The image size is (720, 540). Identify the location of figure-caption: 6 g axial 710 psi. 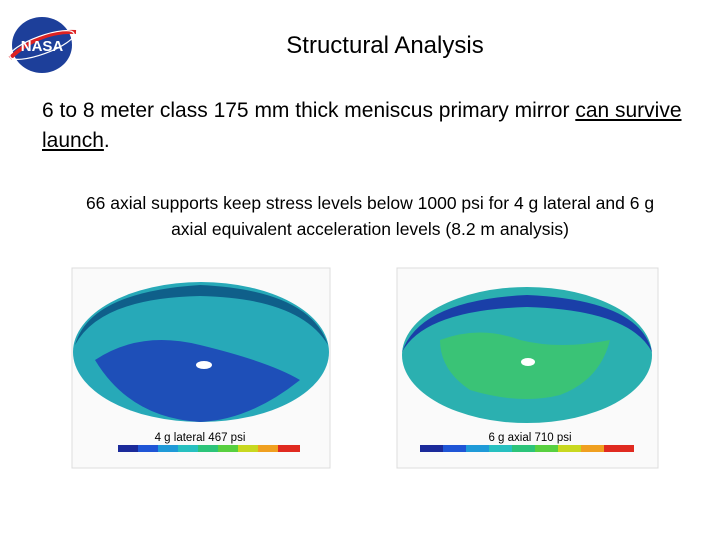
(529, 438).